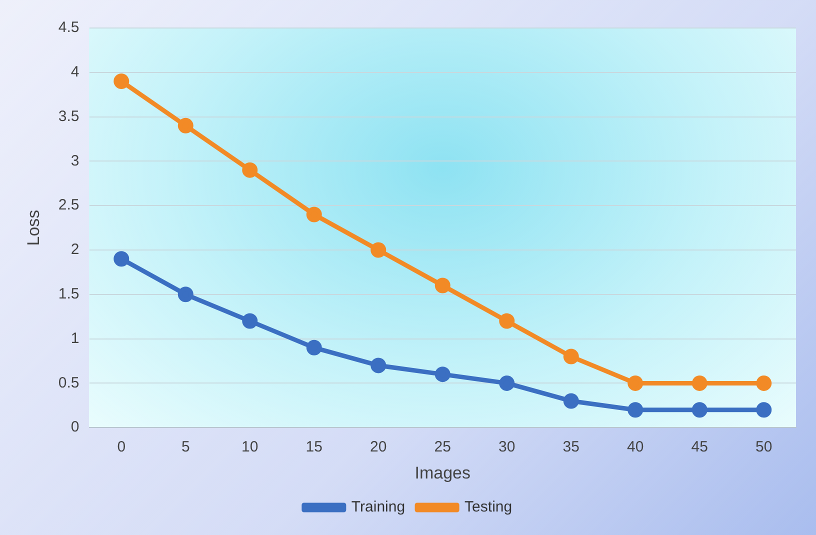  What do you see at coordinates (314, 447) in the screenshot?
I see `x-tick-label: 15` at bounding box center [314, 447].